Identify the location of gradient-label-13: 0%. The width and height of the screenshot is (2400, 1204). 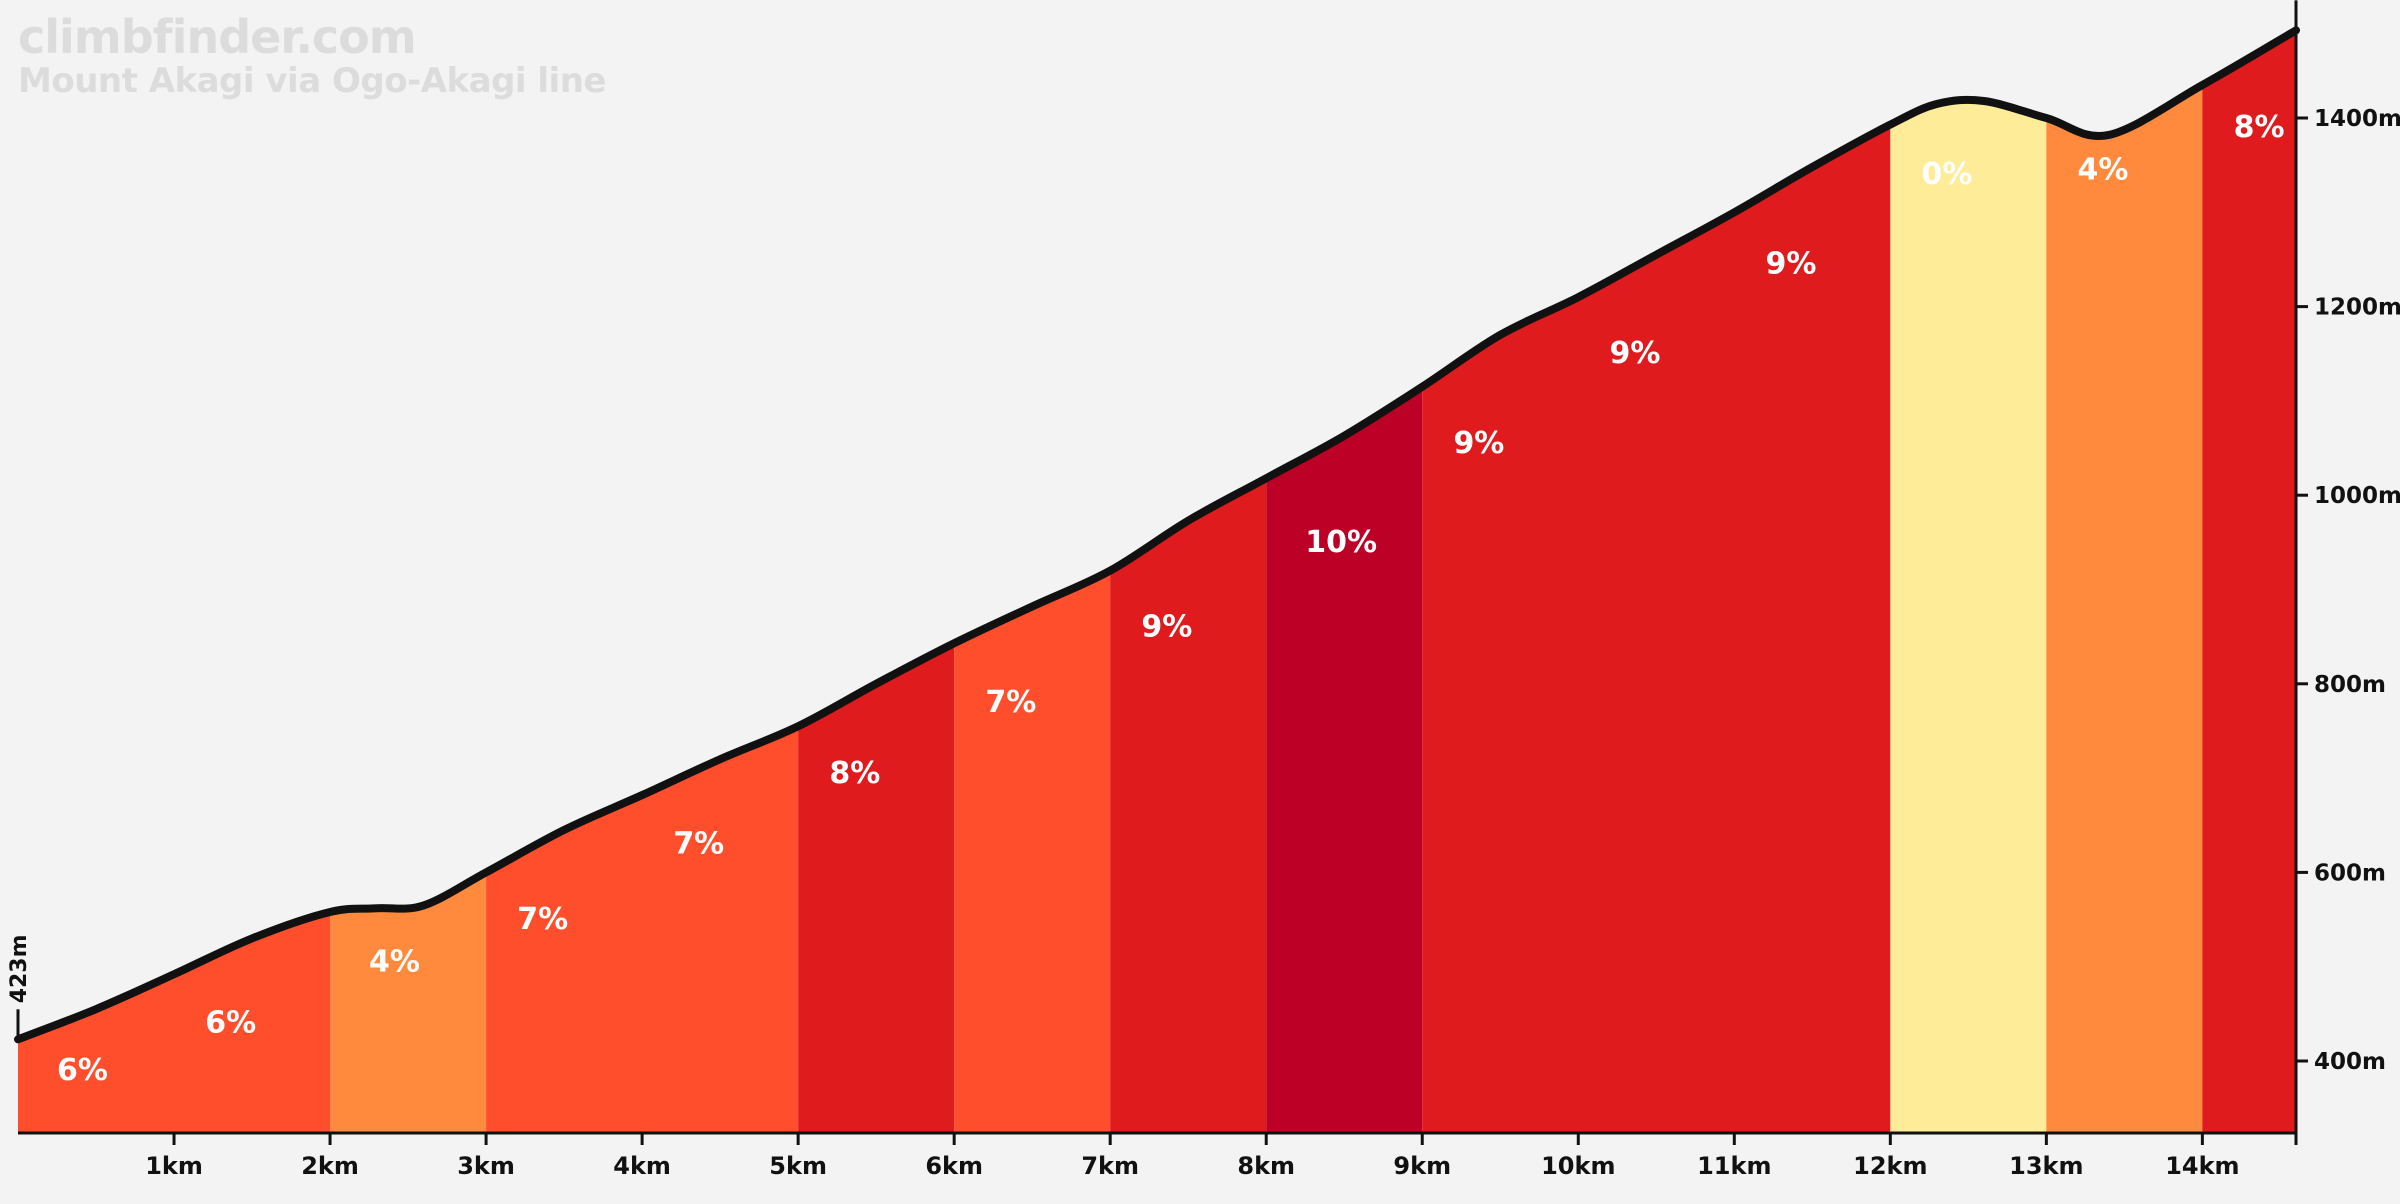
(1947, 174).